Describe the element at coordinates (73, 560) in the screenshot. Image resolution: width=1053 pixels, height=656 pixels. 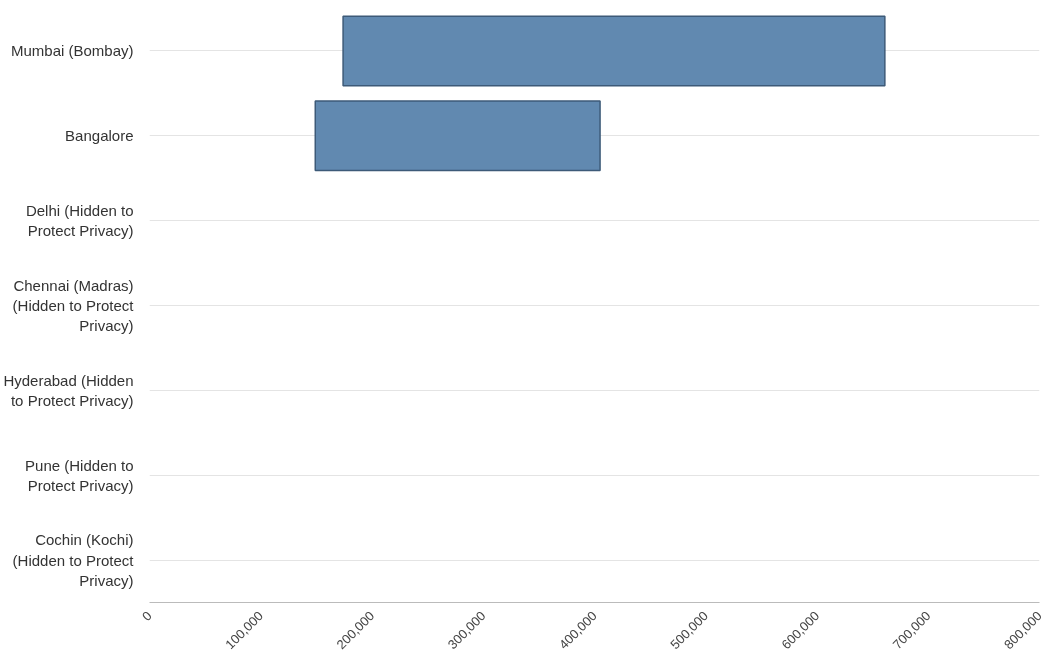
I see `y-tick-label: Cochin (Kochi) (Hidden to Protect Privacy)` at that location.